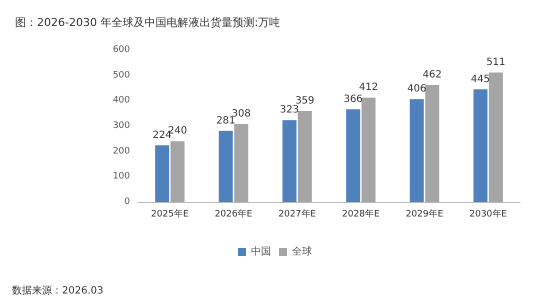 The width and height of the screenshot is (550, 308). Describe the element at coordinates (162, 135) in the screenshot. I see `data-label: 224` at that location.